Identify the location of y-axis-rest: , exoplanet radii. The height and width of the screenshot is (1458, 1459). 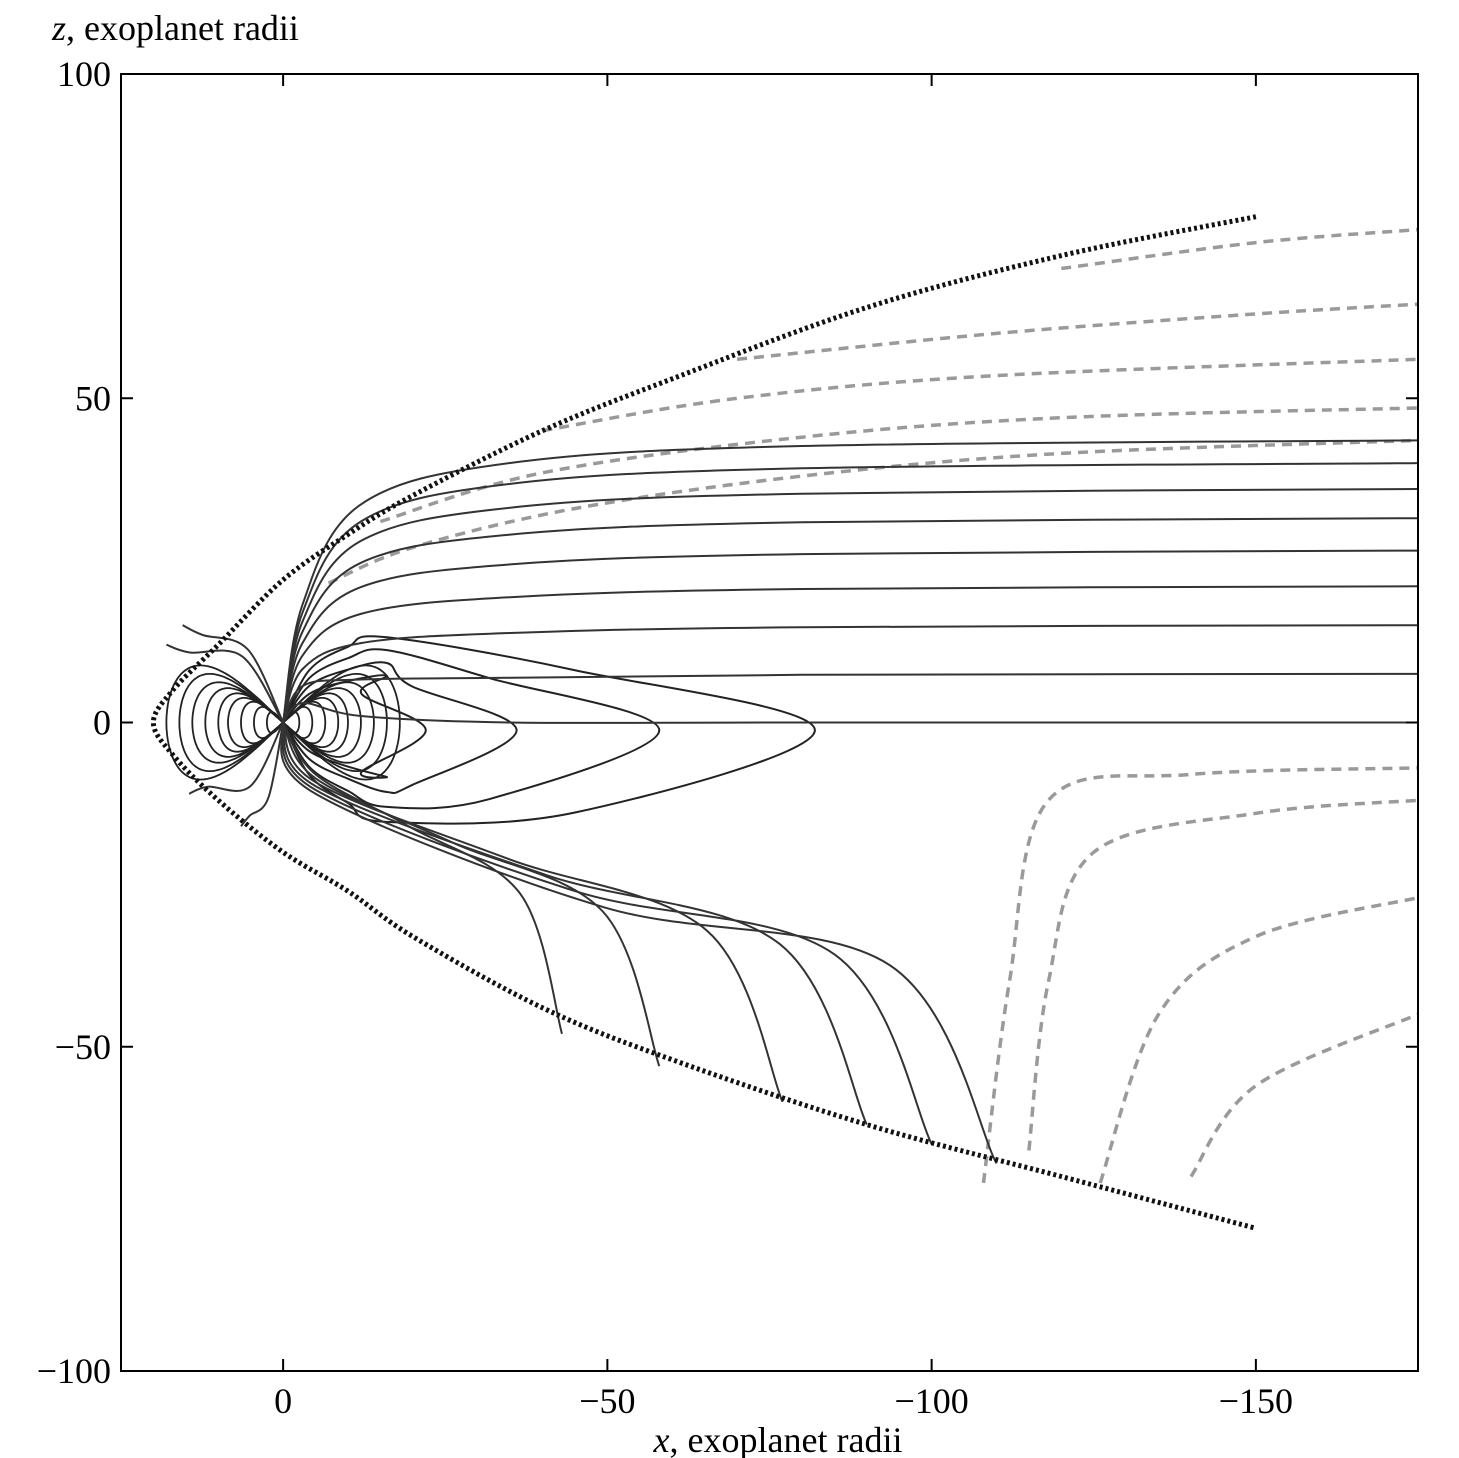
(182, 28).